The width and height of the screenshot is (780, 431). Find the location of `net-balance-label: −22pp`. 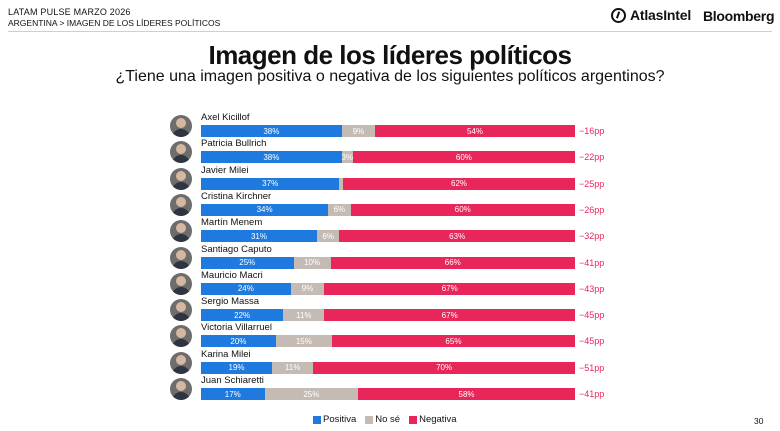

net-balance-label: −22pp is located at coordinates (592, 157).